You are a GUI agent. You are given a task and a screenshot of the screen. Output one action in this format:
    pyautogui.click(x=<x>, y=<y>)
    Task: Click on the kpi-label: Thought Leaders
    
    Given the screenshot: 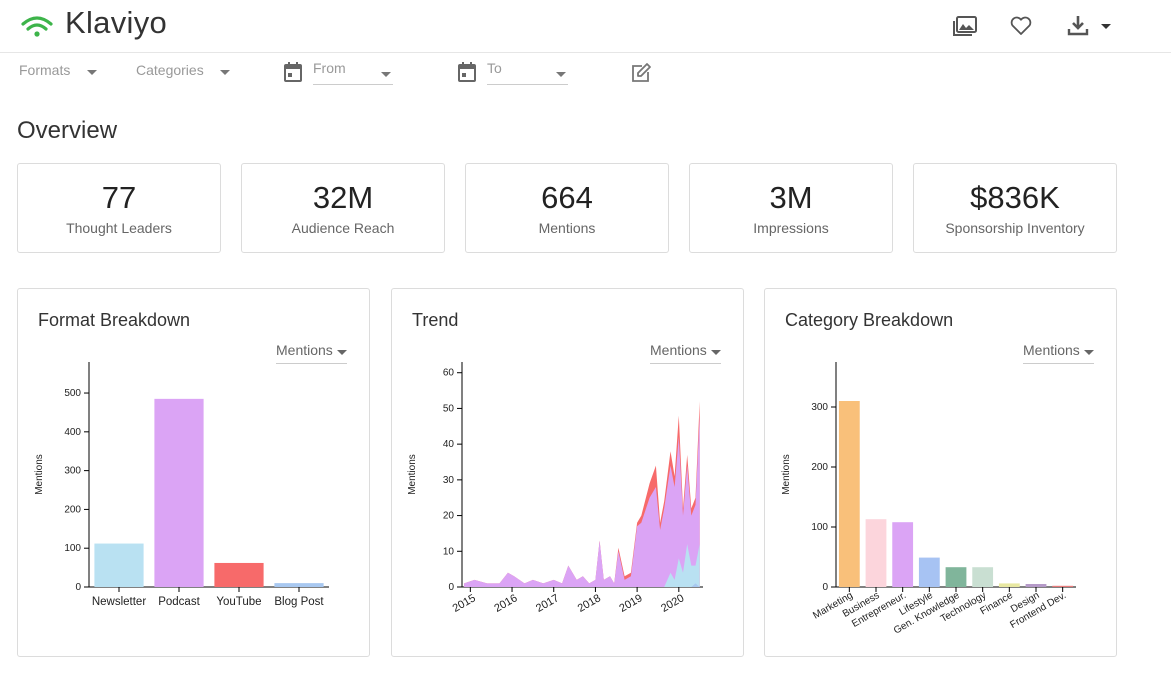 What is the action you would take?
    pyautogui.click(x=119, y=228)
    